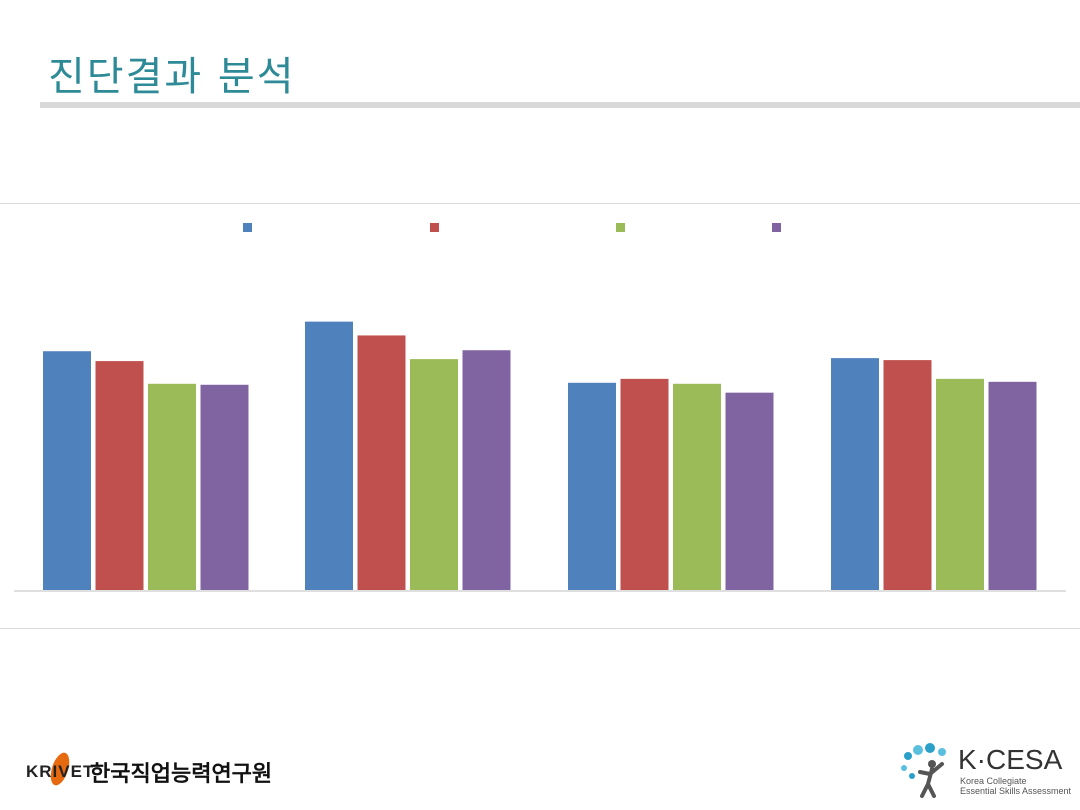 The width and height of the screenshot is (1080, 810). Describe the element at coordinates (560, 105) in the screenshot. I see `title-divider` at that location.